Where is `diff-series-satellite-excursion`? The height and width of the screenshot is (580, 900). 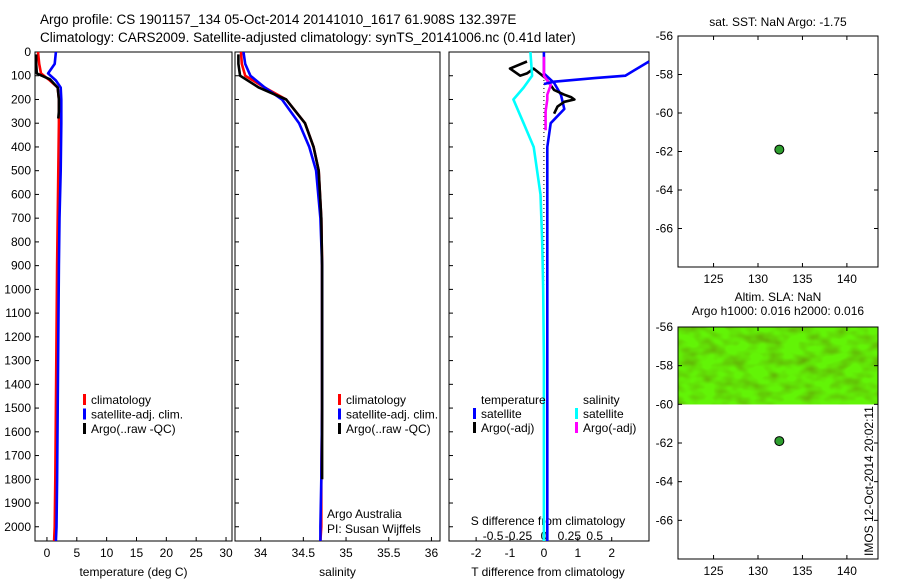 diff-series-satellite-excursion is located at coordinates (596, 73).